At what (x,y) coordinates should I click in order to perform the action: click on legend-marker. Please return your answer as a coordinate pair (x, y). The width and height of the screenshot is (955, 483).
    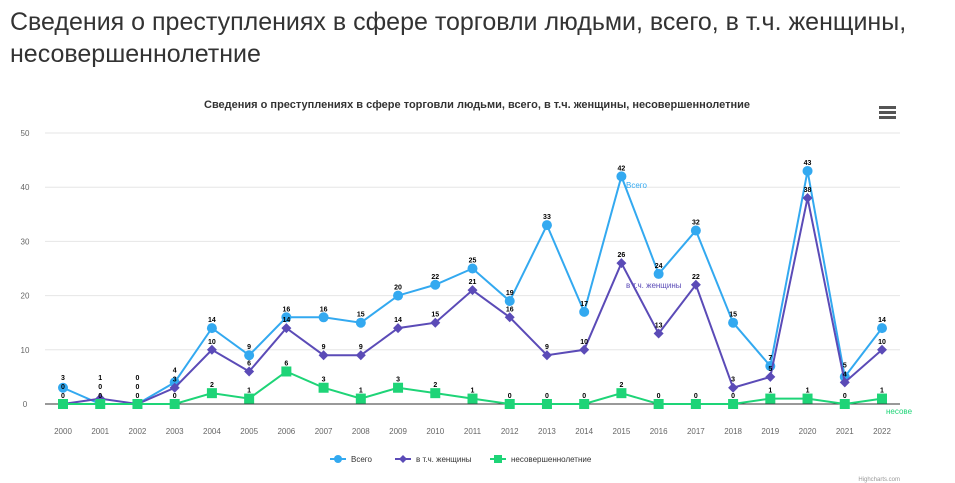
    Looking at the image, I should click on (338, 459).